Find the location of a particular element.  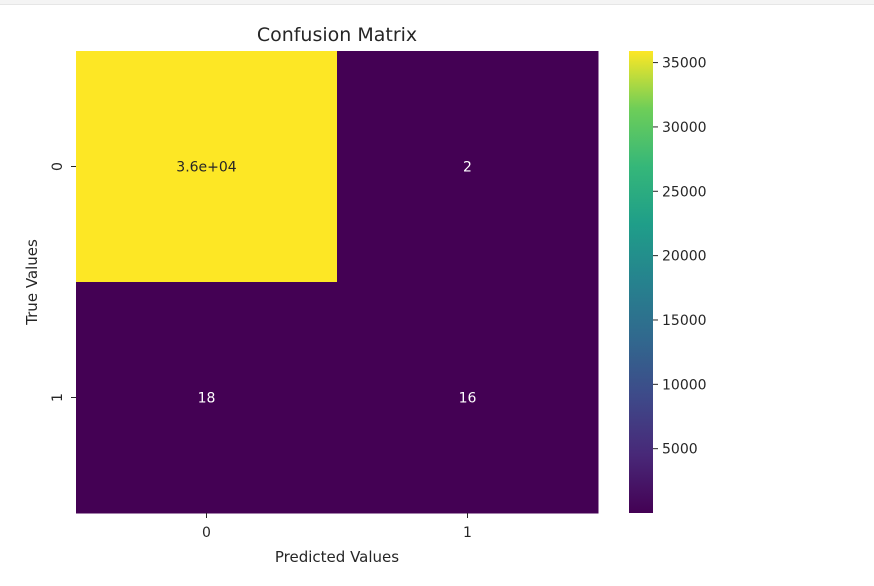

x-tick-label: 1 is located at coordinates (467, 533).